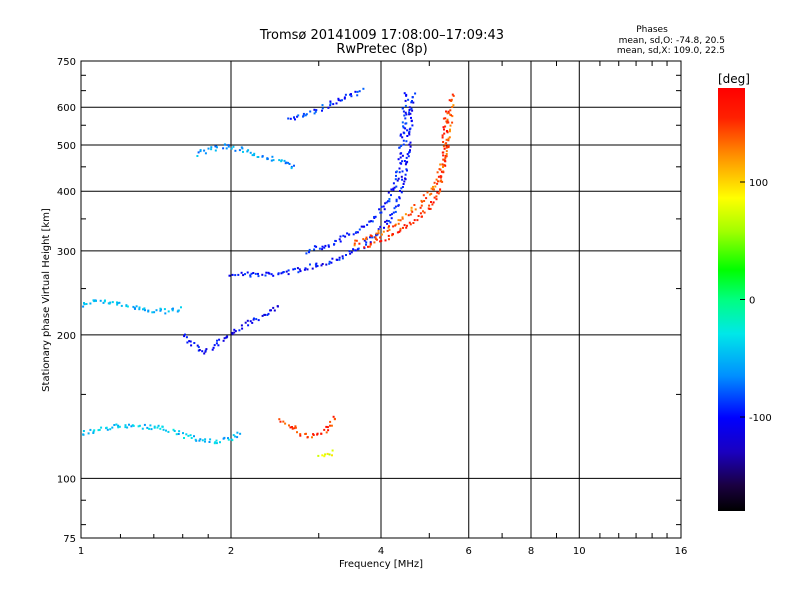 This screenshot has height=600, width=800. Describe the element at coordinates (66, 336) in the screenshot. I see `y-tick-label: 200` at that location.